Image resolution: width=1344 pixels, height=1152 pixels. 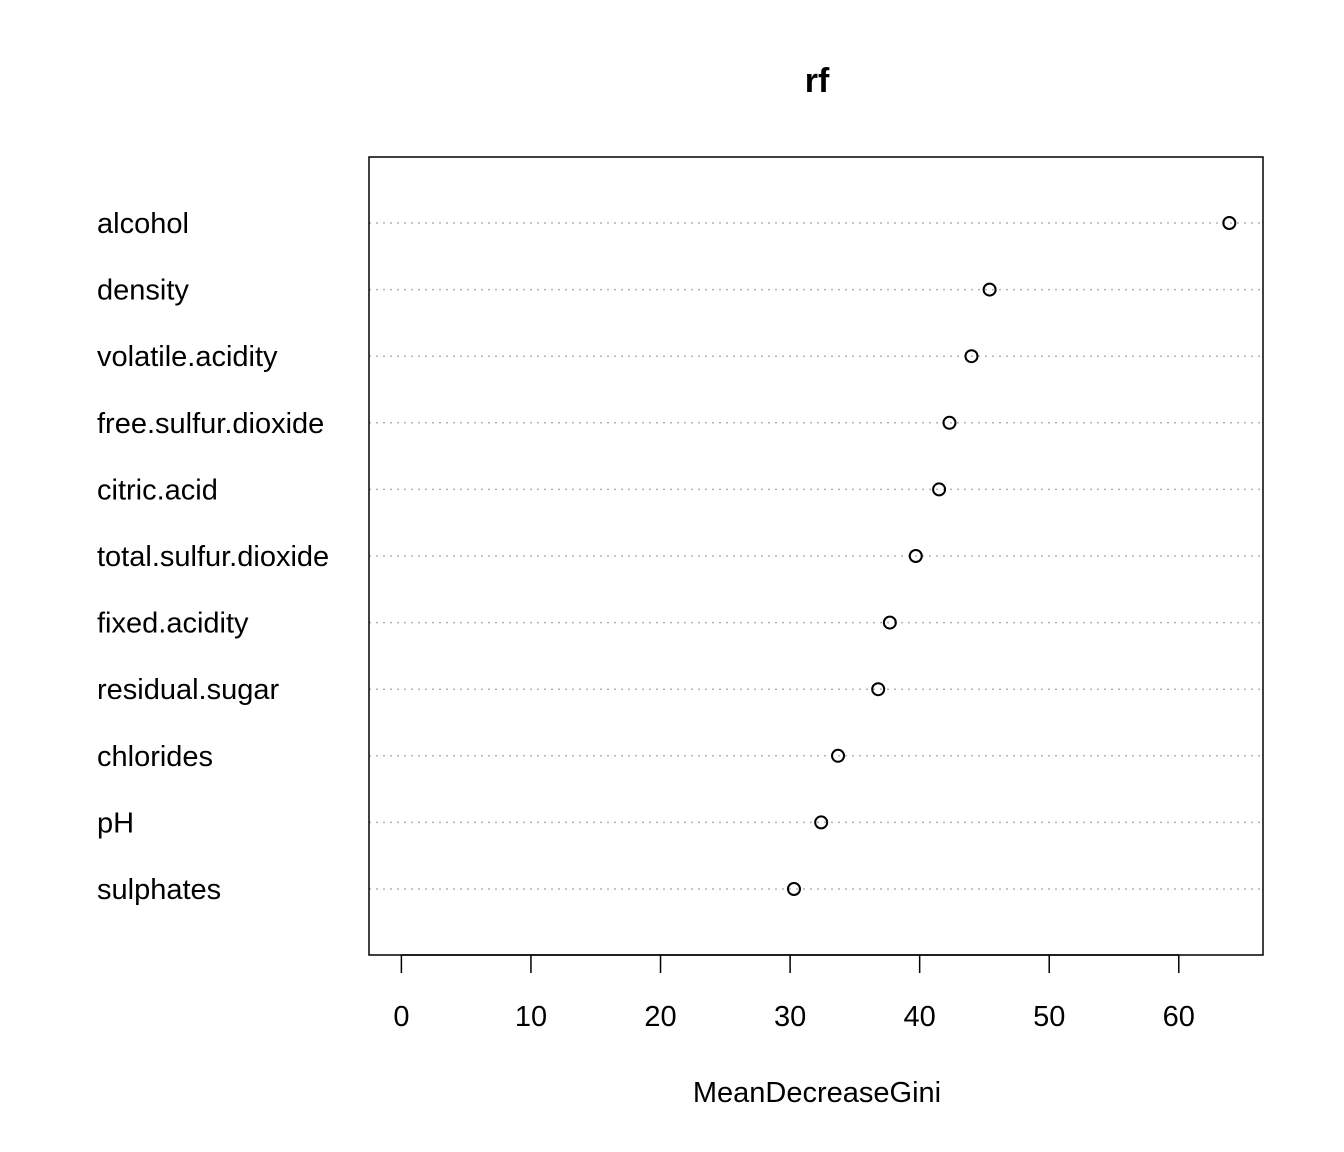 What do you see at coordinates (187, 357) in the screenshot?
I see `category-label: volatile.acidity` at bounding box center [187, 357].